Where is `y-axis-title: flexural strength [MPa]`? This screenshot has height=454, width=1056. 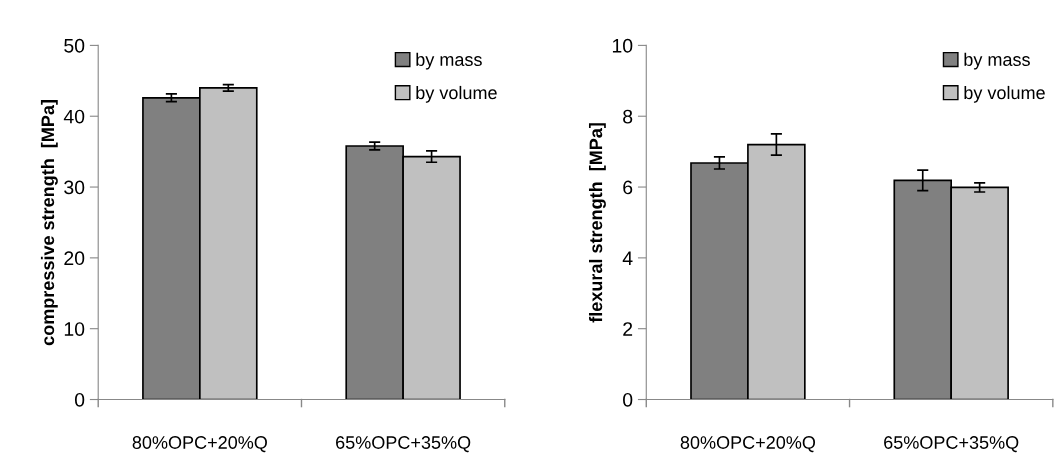 y-axis-title: flexural strength [MPa] is located at coordinates (597, 223).